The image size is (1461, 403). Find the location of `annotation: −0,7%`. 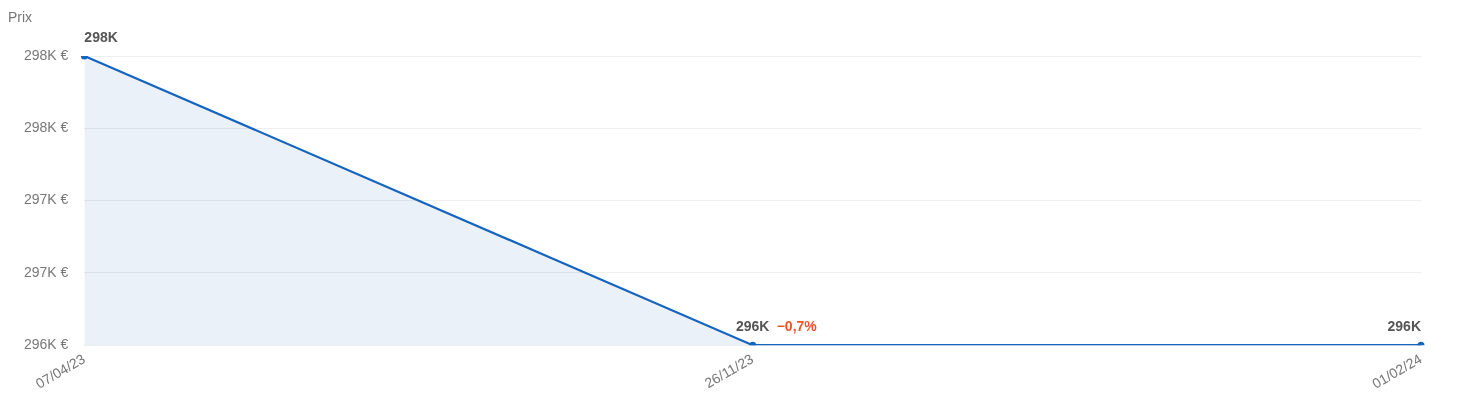

annotation: −0,7% is located at coordinates (797, 326).